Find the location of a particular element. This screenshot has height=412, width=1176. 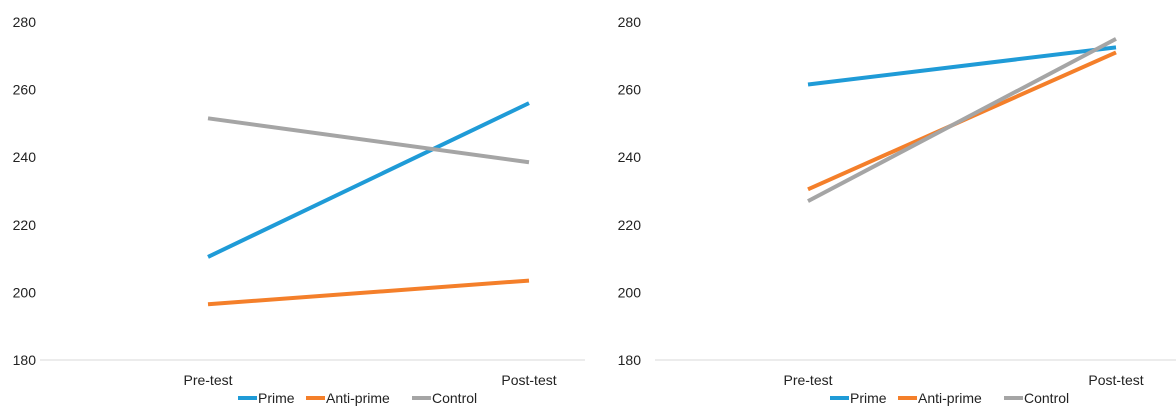

series-line-anti-prime is located at coordinates (368, 292).